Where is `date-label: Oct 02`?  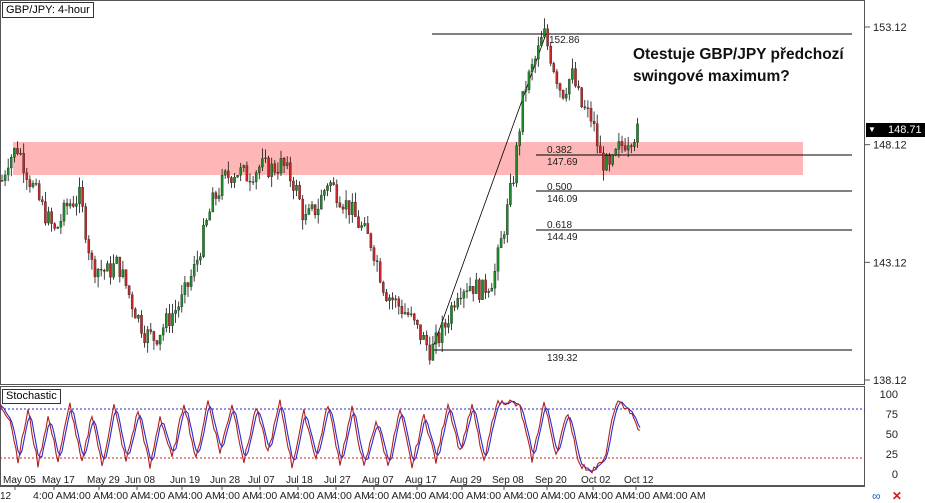
date-label: Oct 02 is located at coordinates (596, 480).